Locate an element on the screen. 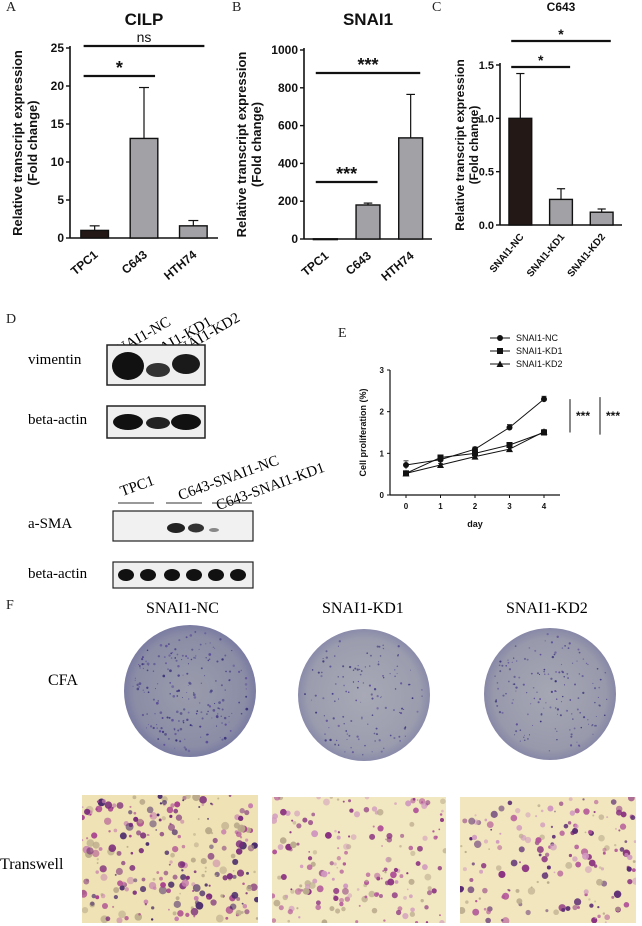 This screenshot has width=642, height=926. x-tick-label: SNAI1-KD2 is located at coordinates (587, 256).